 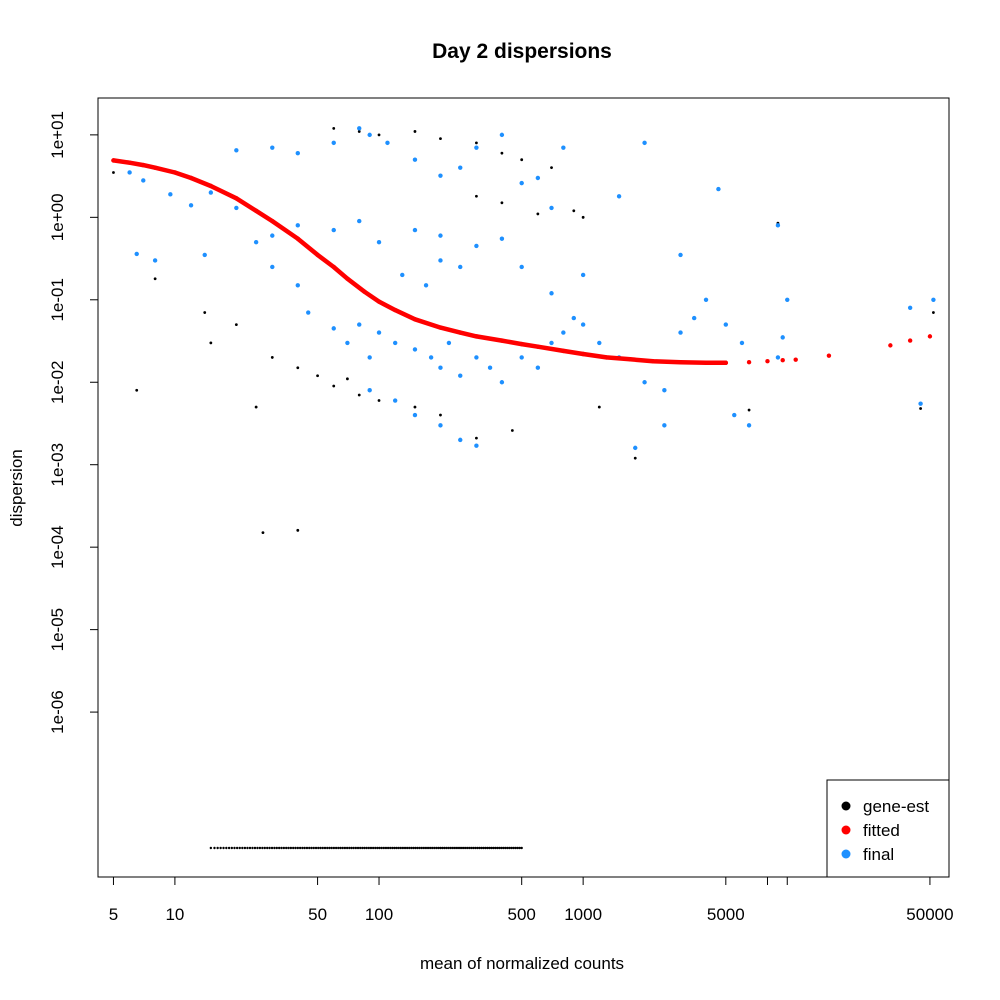 What do you see at coordinates (73, 422) in the screenshot?
I see `y-axis: 1e+01 1e+00 1e-01 1e-02 1e-03 1e-04 1e-05 1e-06` at bounding box center [73, 422].